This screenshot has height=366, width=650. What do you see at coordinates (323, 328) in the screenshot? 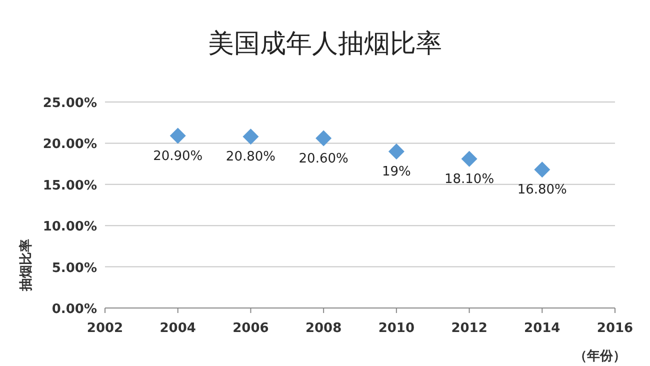
I see `x-tick-label: 2008` at bounding box center [323, 328].